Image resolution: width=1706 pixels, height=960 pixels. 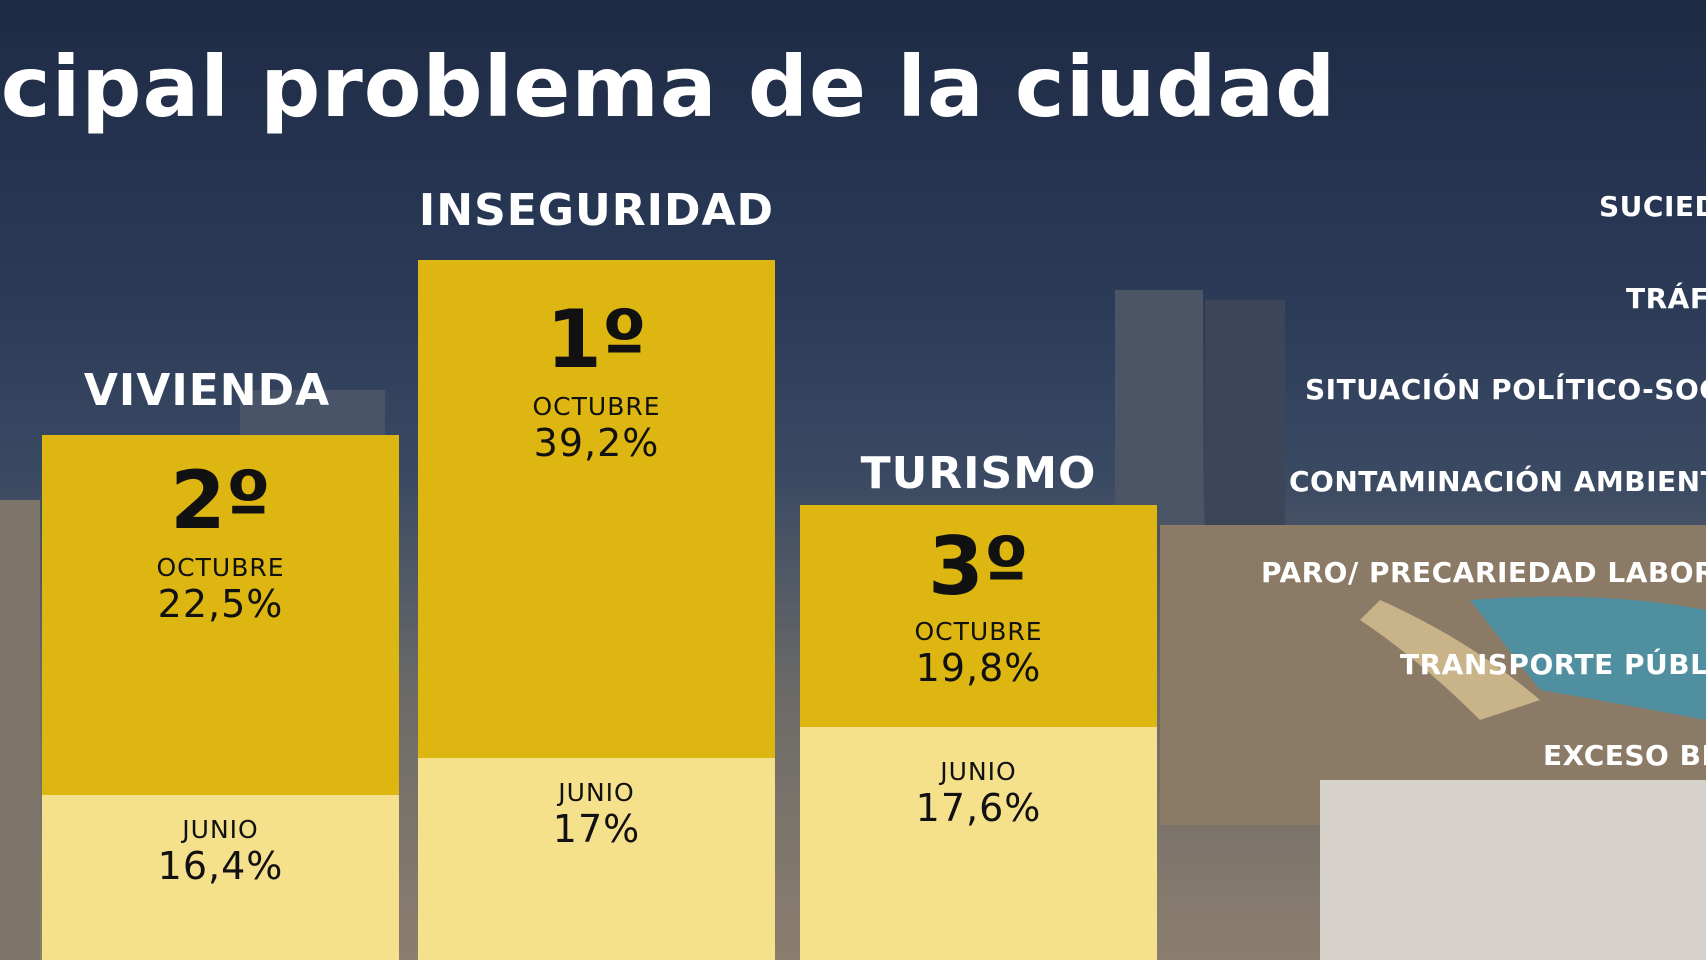 What do you see at coordinates (1505, 389) in the screenshot?
I see `other-item-situacion-politico-social: SITUACIÓN POLÍTICO-SOCIAL` at bounding box center [1505, 389].